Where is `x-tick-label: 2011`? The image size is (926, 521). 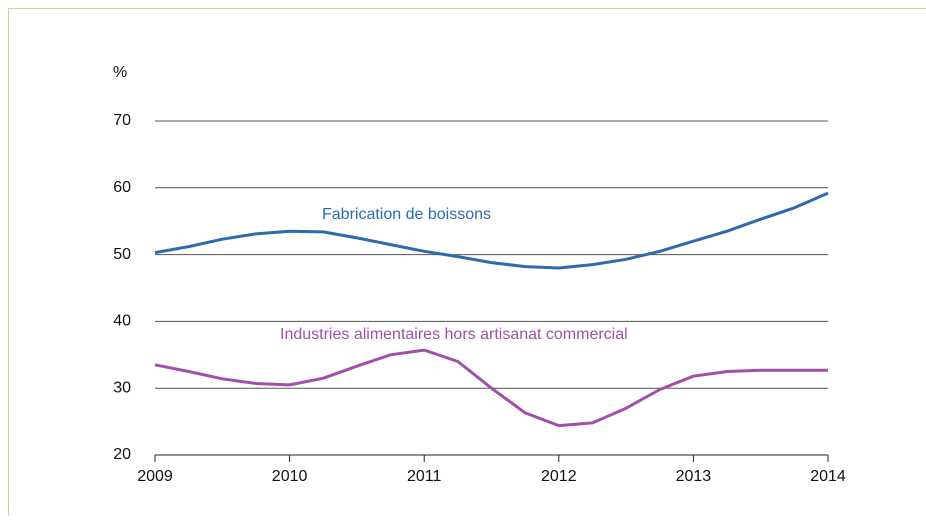 x-tick-label: 2011 is located at coordinates (424, 476).